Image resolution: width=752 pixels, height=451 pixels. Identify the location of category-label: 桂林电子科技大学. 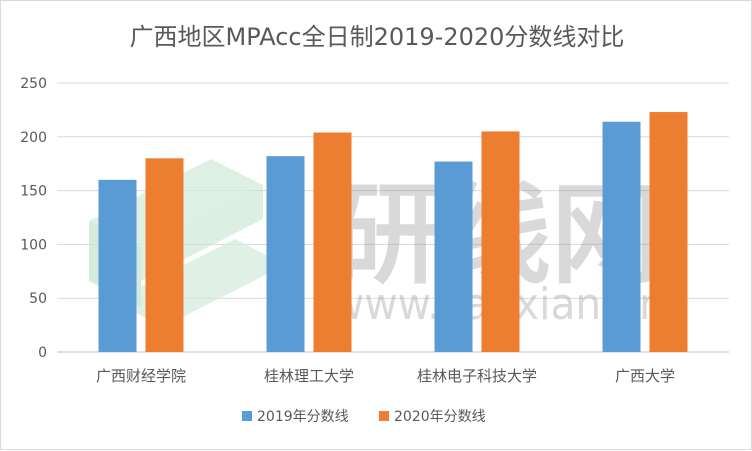
(477, 376).